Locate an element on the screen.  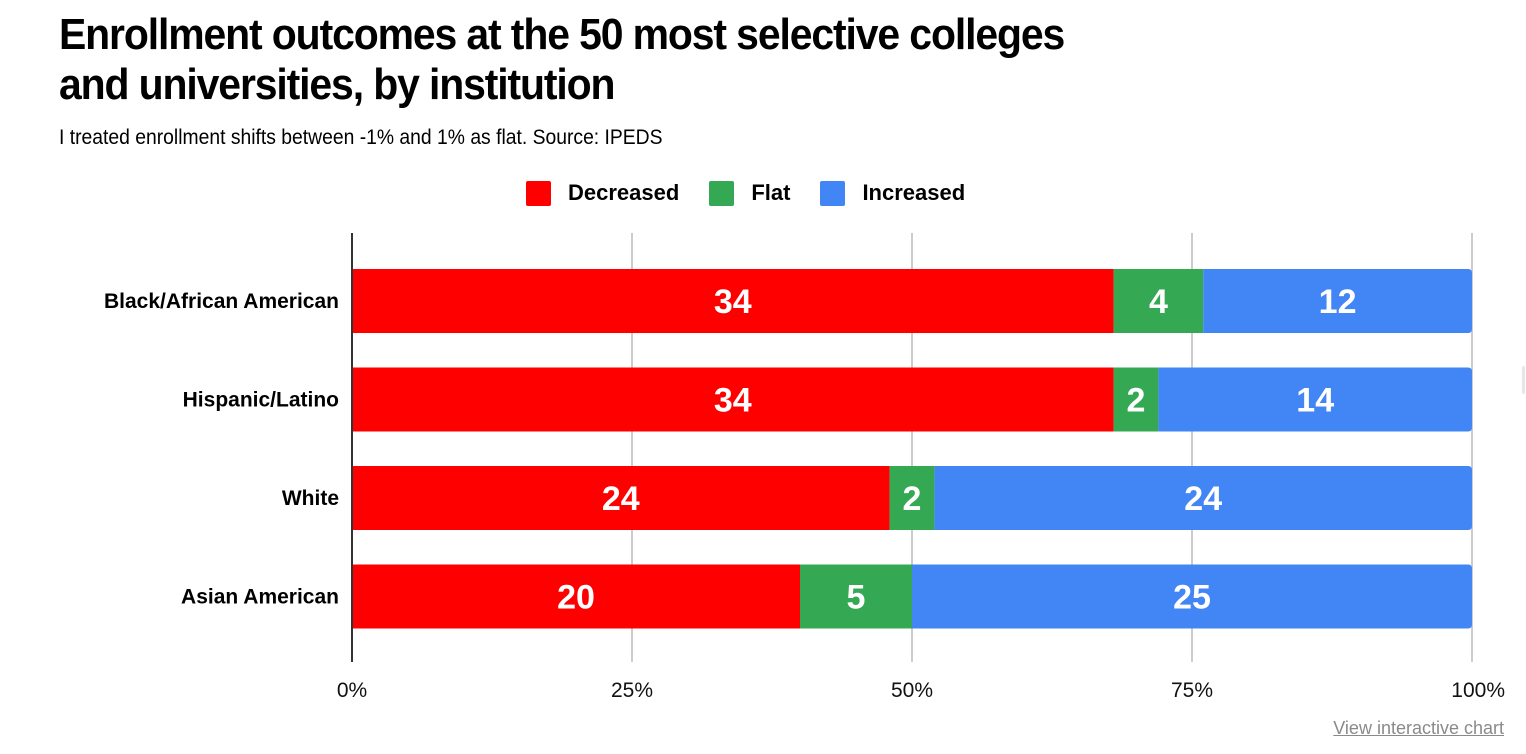
legend-label-increased: Increased is located at coordinates (914, 192).